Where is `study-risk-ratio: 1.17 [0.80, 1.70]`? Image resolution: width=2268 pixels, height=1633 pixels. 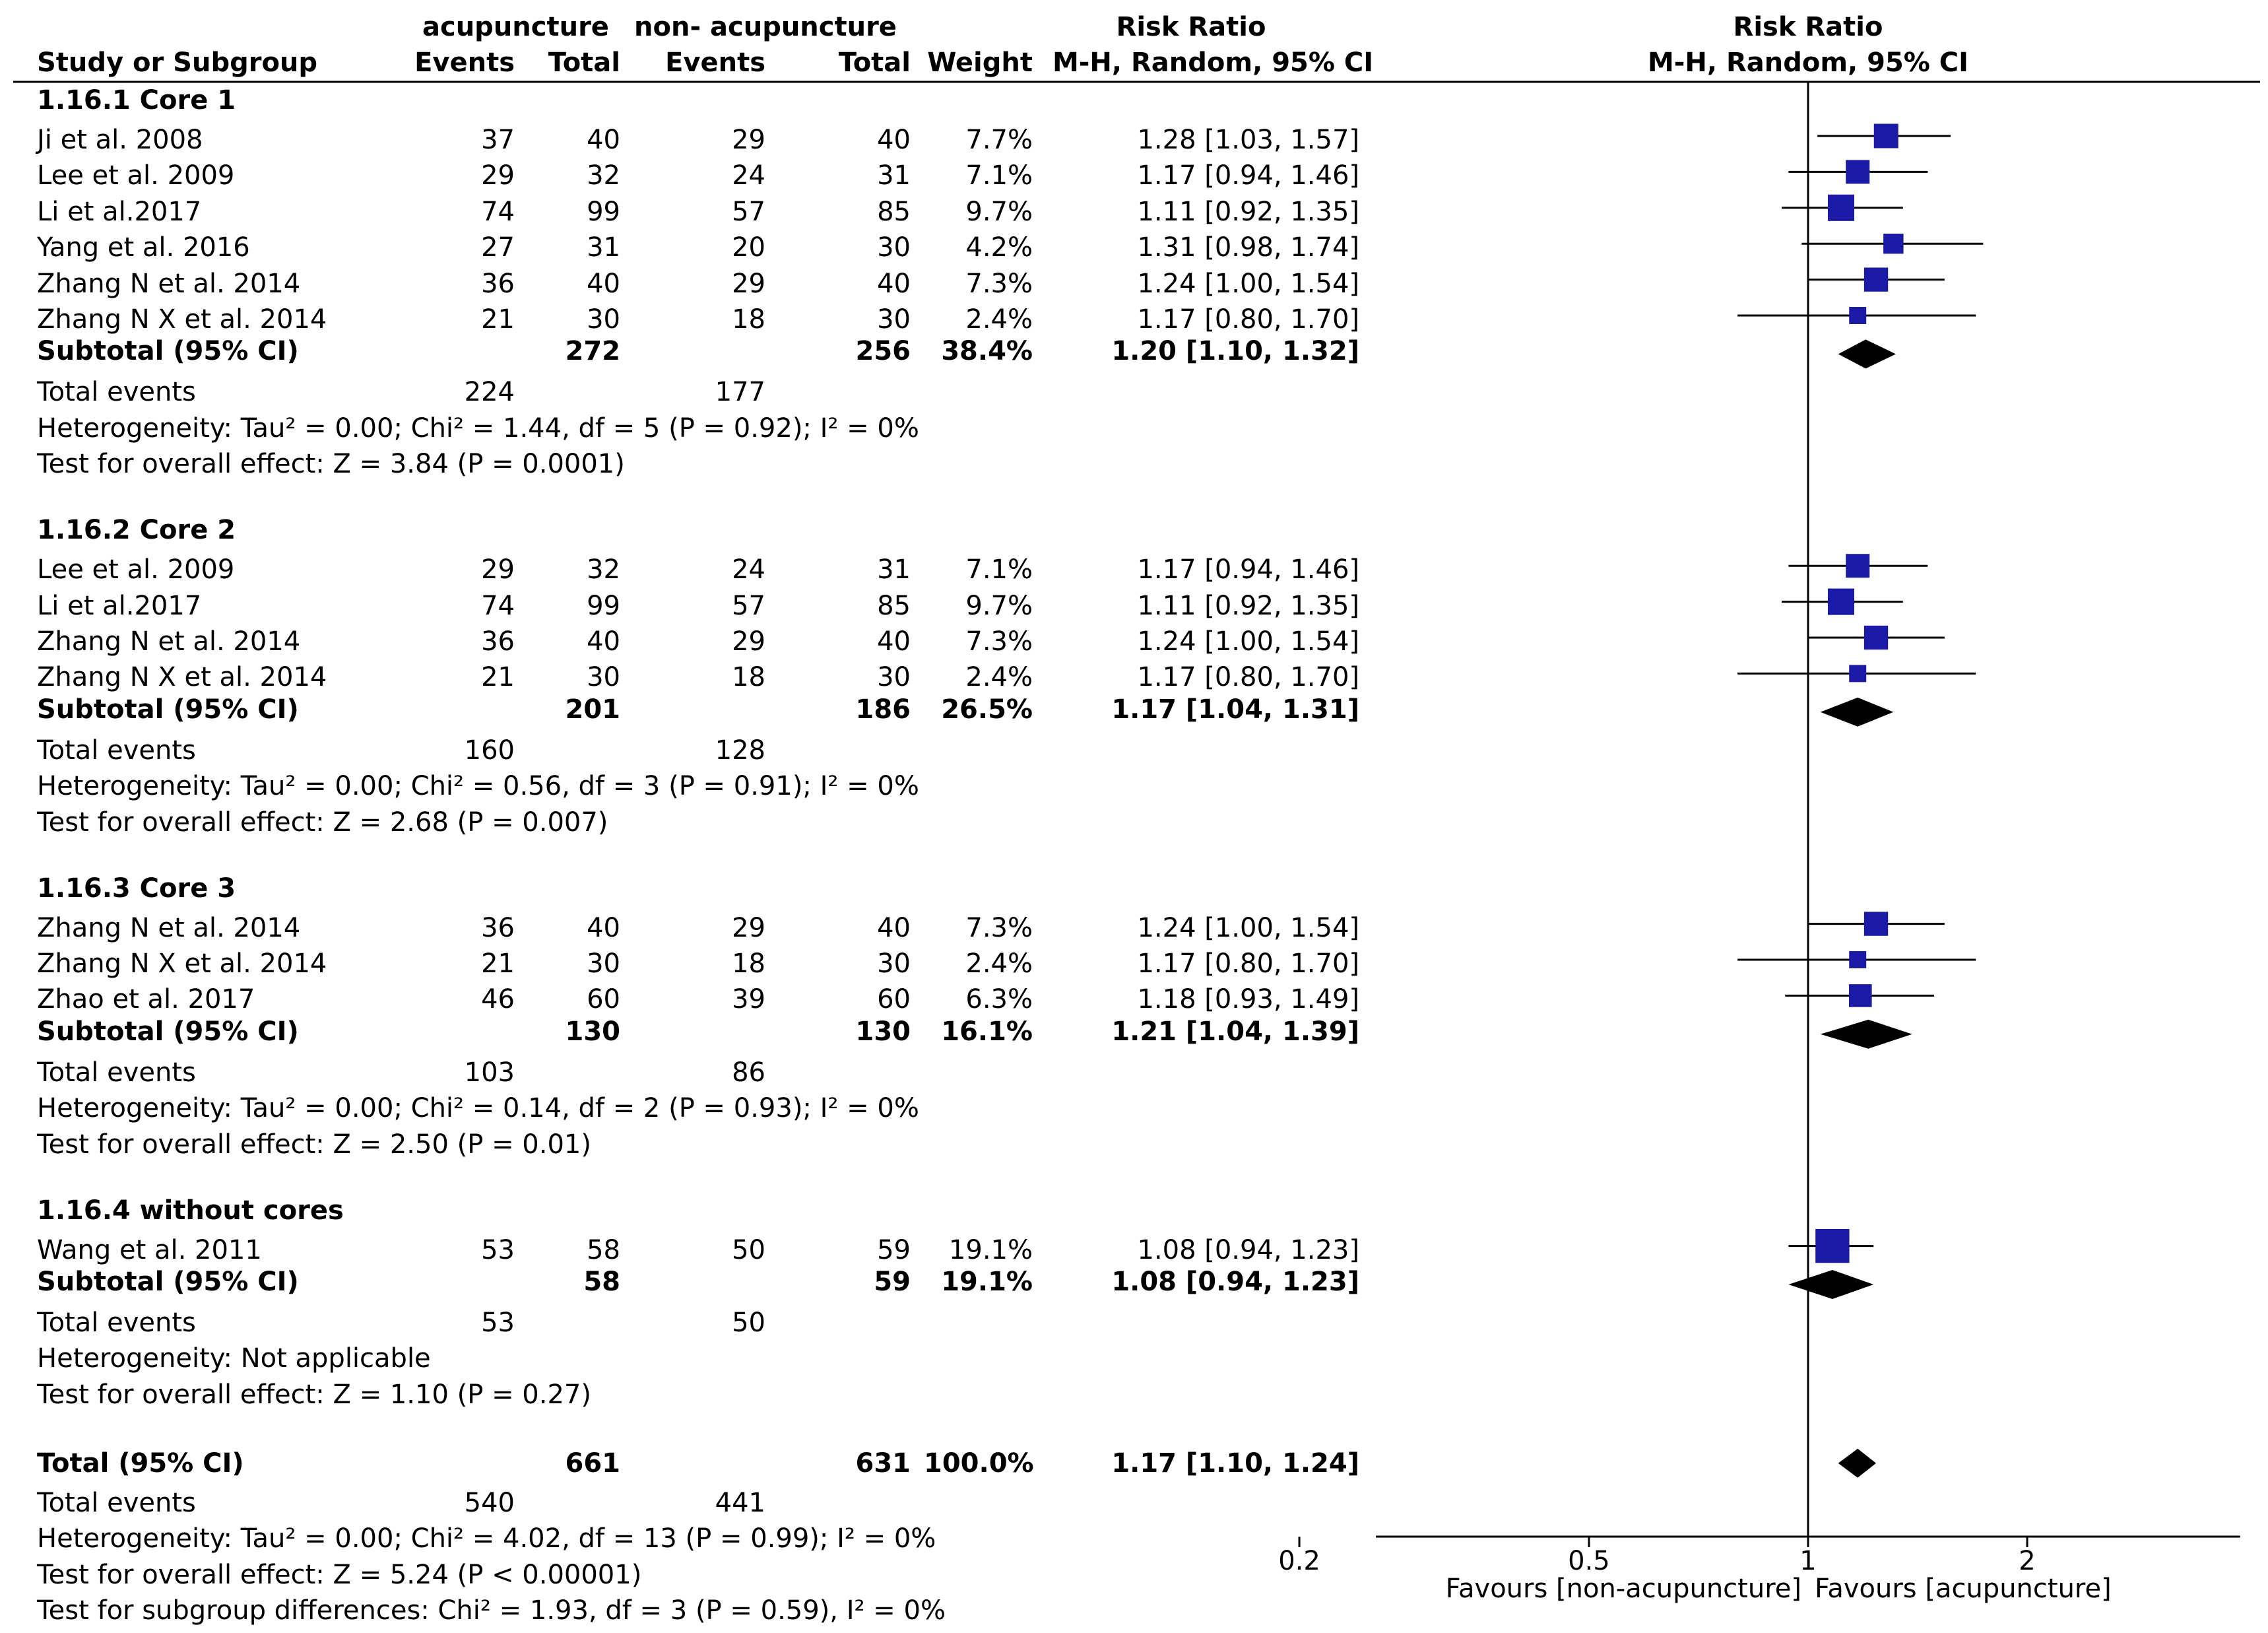 study-risk-ratio: 1.17 [0.80, 1.70] is located at coordinates (1248, 319).